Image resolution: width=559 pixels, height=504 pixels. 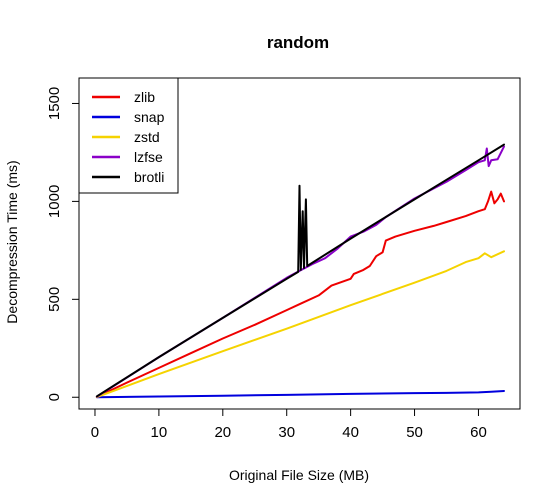 What do you see at coordinates (298, 42) in the screenshot?
I see `chart-title: random` at bounding box center [298, 42].